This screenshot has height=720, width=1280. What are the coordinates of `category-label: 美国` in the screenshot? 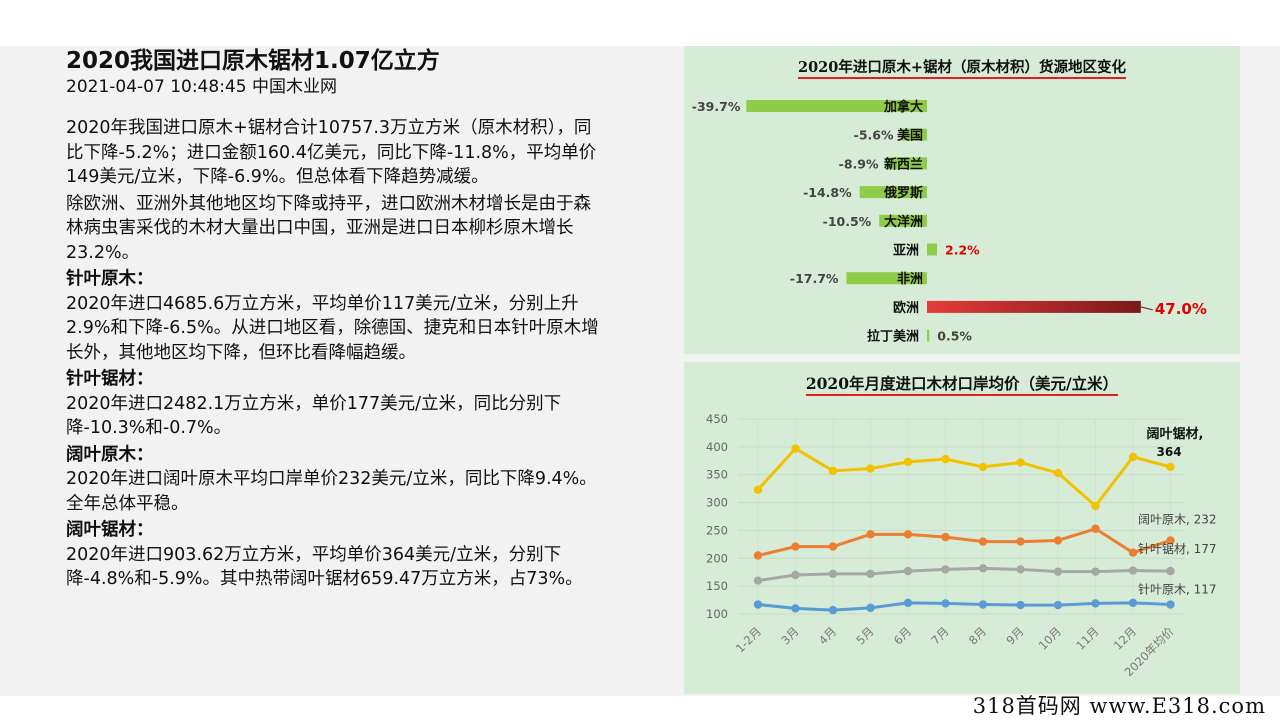 It's located at (910, 136).